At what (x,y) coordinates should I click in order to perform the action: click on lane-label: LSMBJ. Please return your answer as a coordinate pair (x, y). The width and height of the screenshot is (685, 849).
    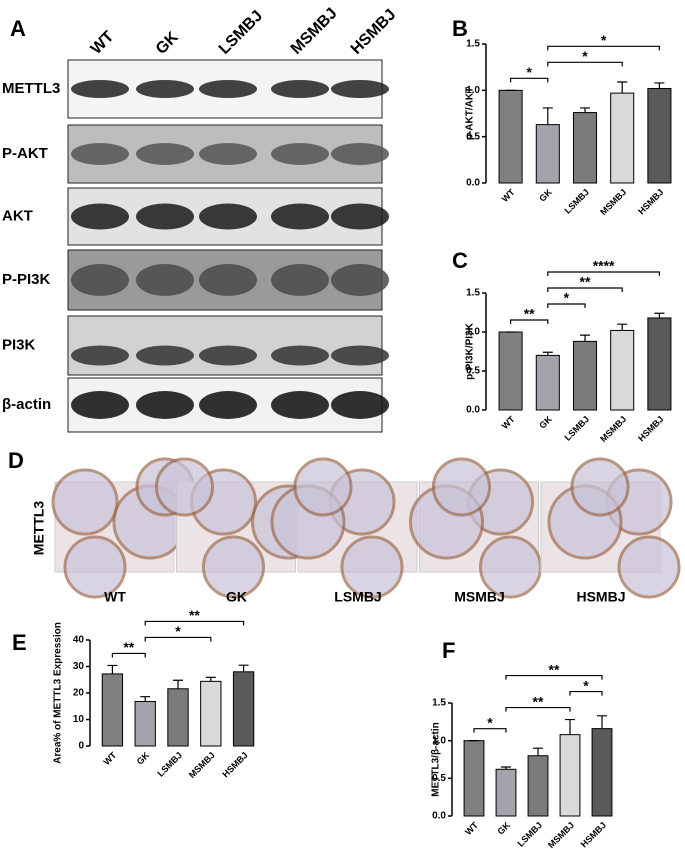
    Looking at the image, I should click on (241, 32).